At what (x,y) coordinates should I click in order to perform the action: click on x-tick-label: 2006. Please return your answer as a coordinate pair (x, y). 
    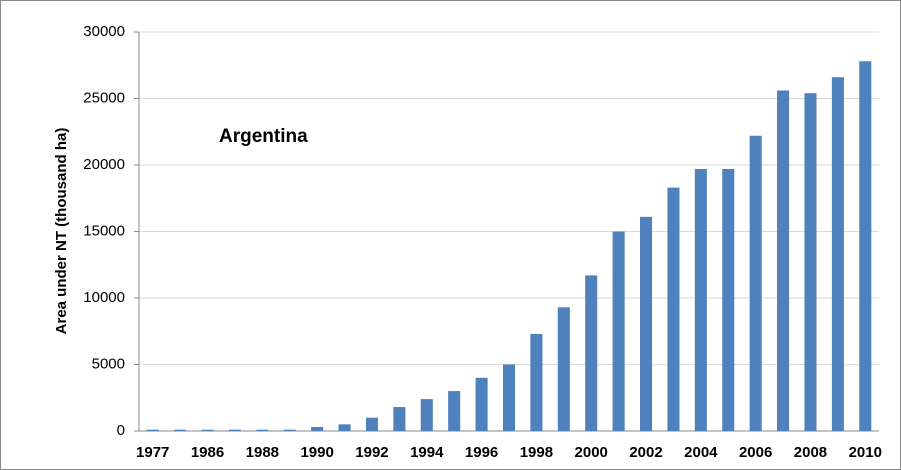
    Looking at the image, I should click on (755, 452).